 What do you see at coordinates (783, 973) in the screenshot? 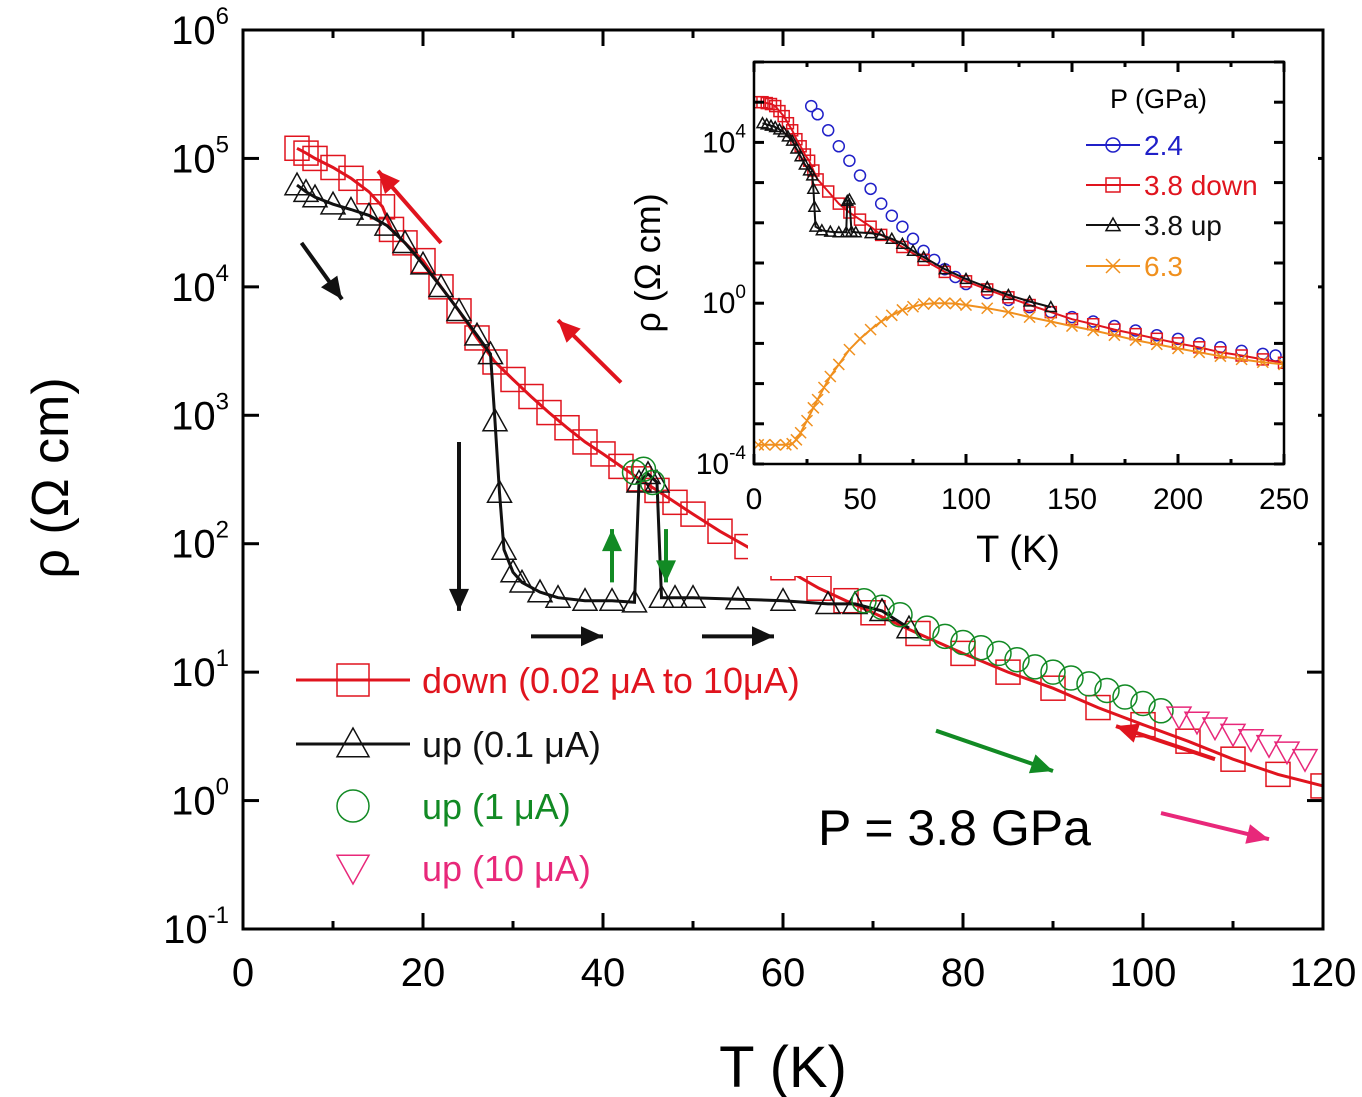
I see `main-x-tick-label: 60` at bounding box center [783, 973].